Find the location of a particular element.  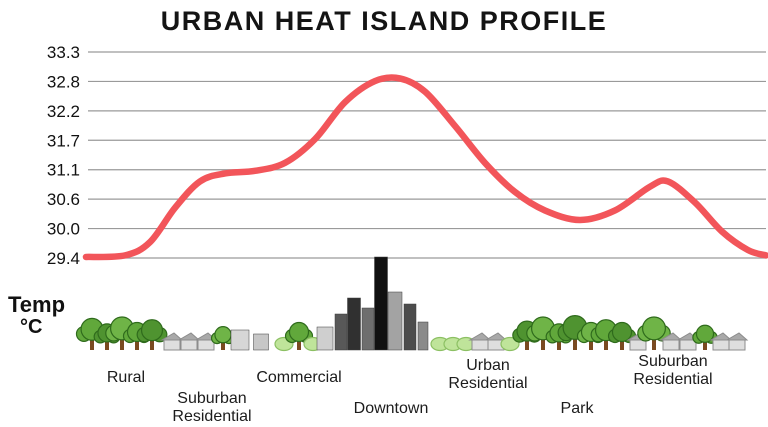

y-axis-label-unit: °C is located at coordinates (31, 327).